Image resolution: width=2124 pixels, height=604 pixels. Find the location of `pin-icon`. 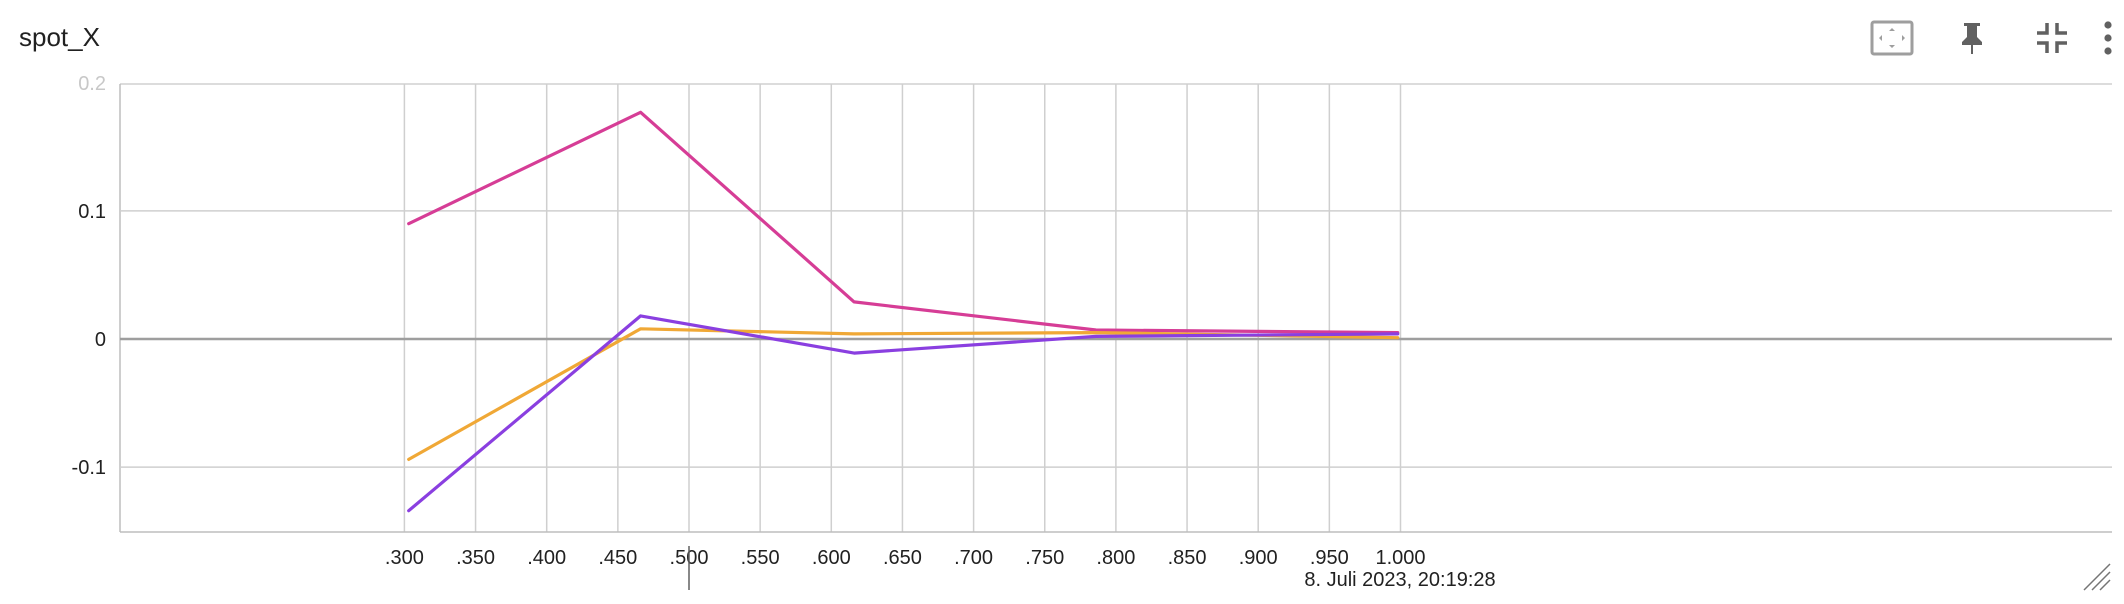

pin-icon is located at coordinates (1972, 38).